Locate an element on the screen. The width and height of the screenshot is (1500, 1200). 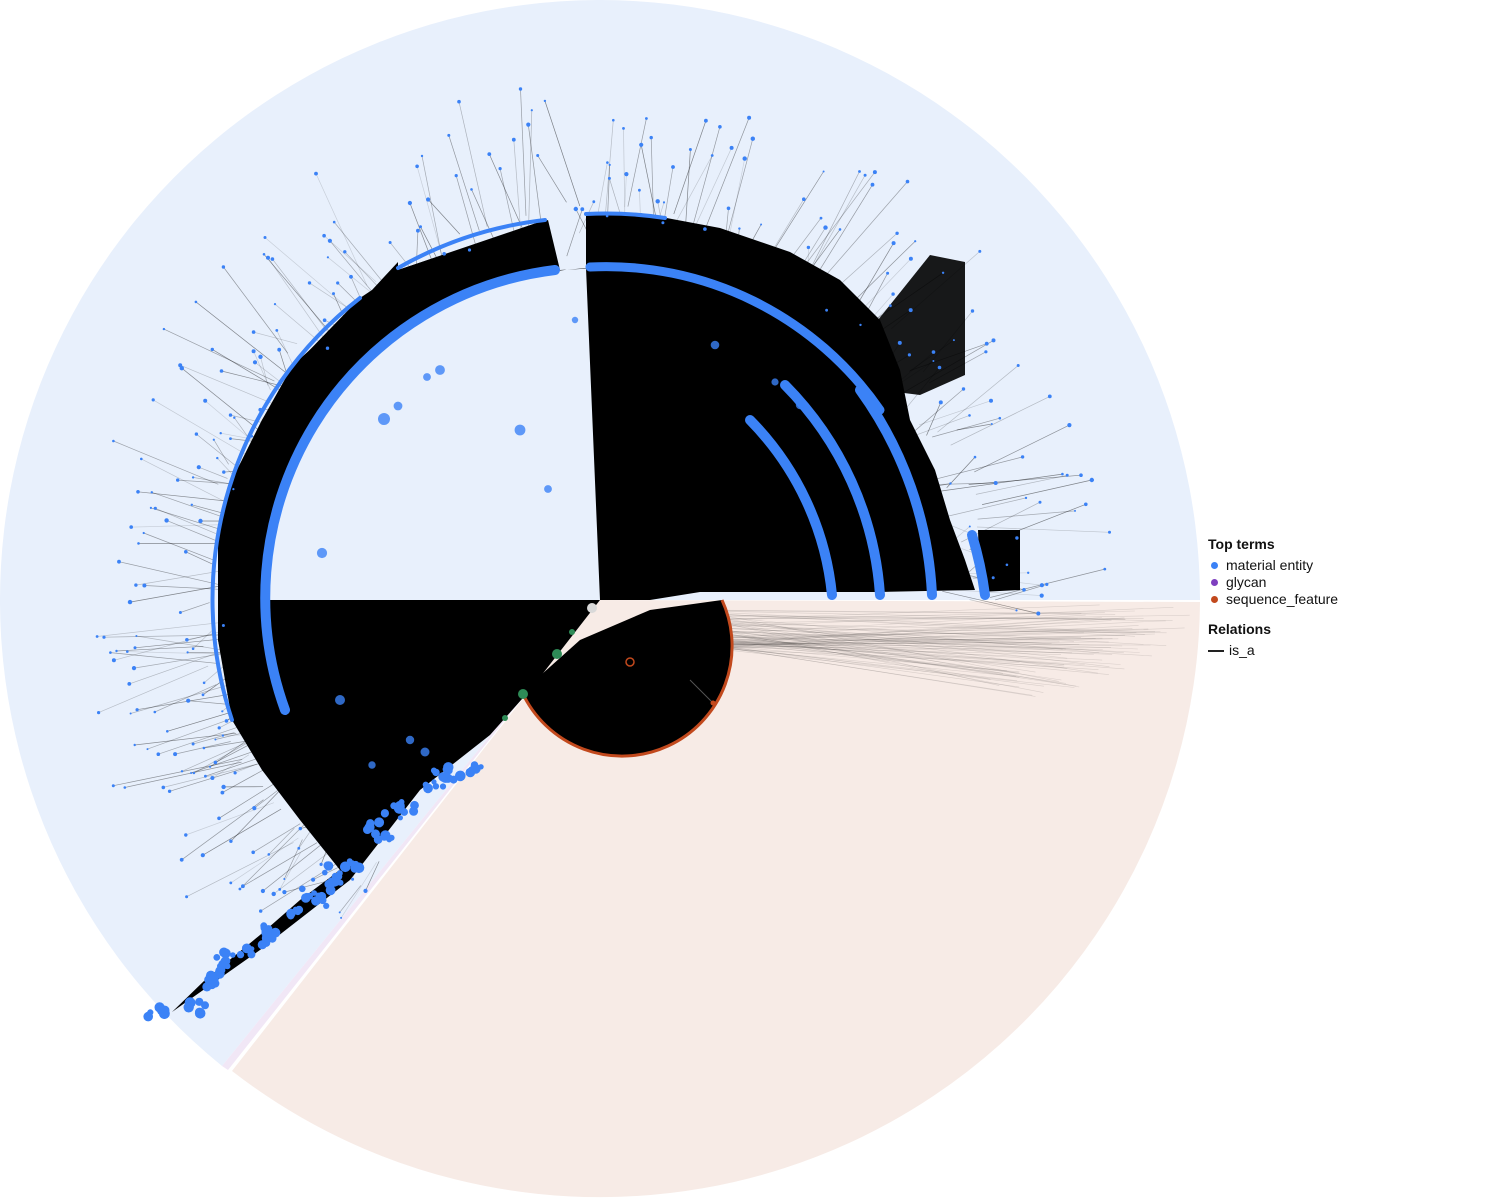
legend-item-glycan: glycan is located at coordinates (1298, 582).